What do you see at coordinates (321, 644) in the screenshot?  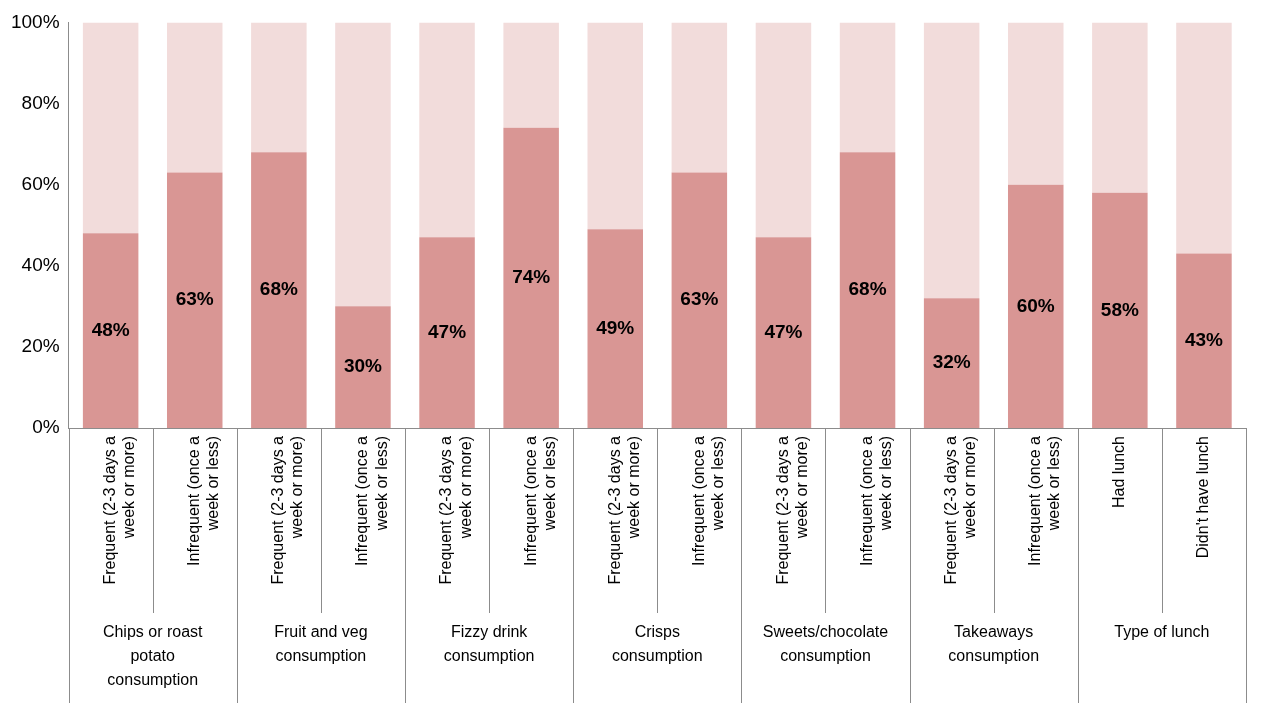 I see `text: Fruit and veg consumption` at bounding box center [321, 644].